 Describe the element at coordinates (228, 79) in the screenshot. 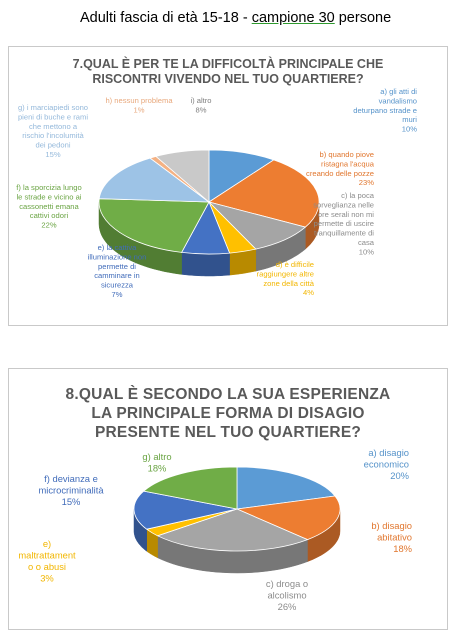

I see `chart-7-title-line-2: RISCONTRI VIVENDO NEL TUO QUARTIERE?` at that location.